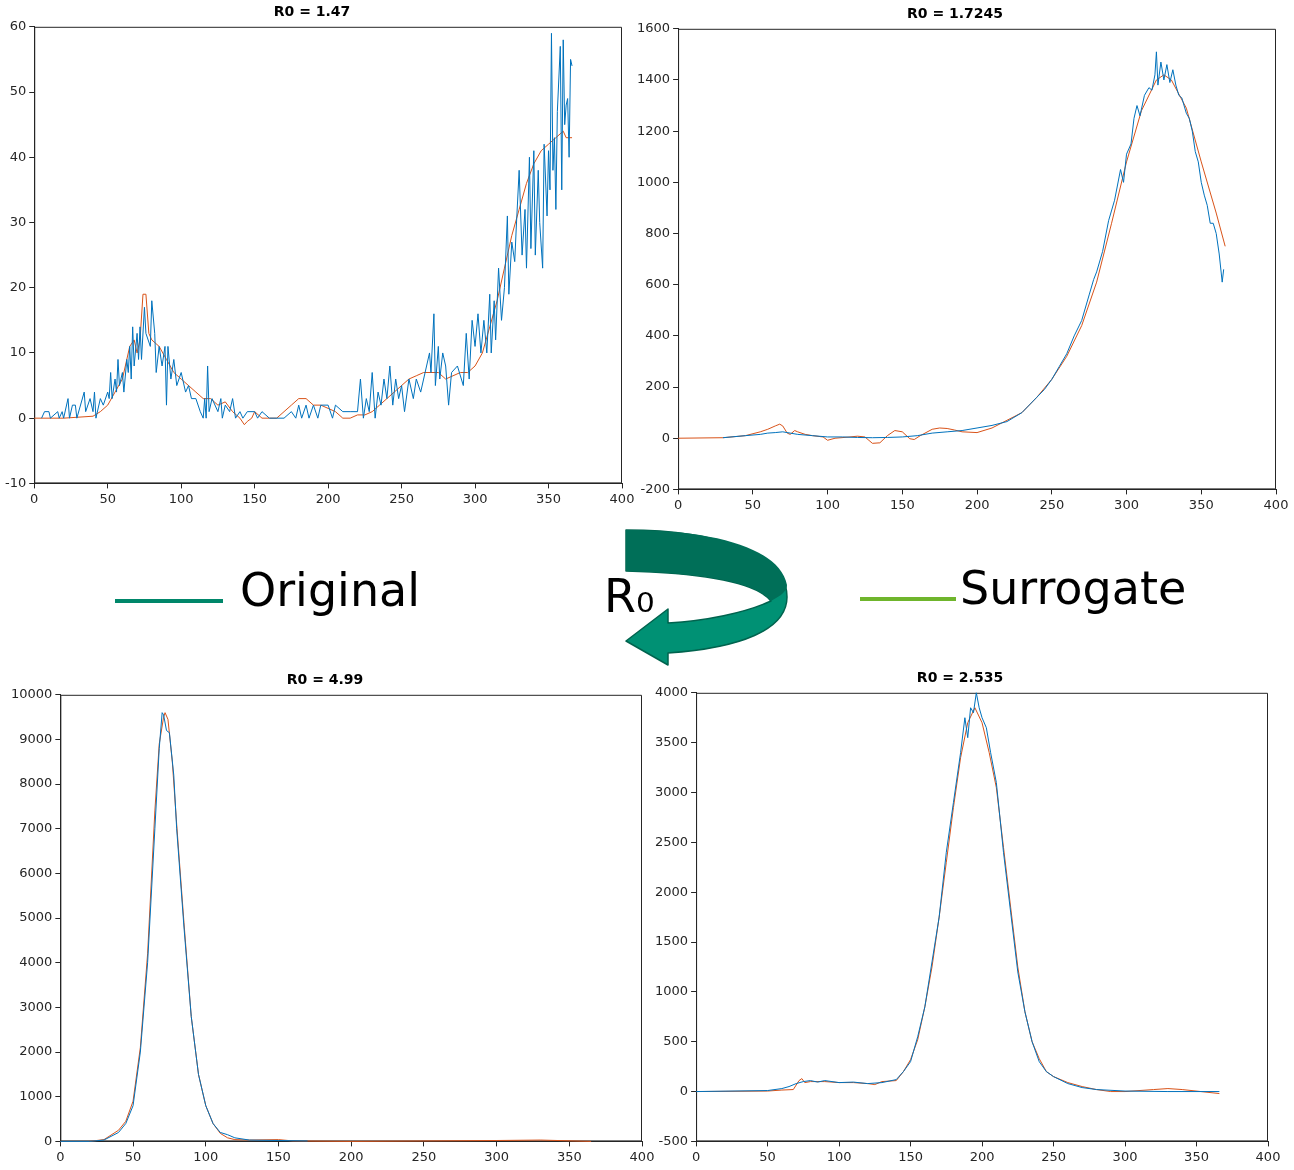 The image size is (1294, 1170). What do you see at coordinates (18, 26) in the screenshot?
I see `y-tick-label: 60` at bounding box center [18, 26].